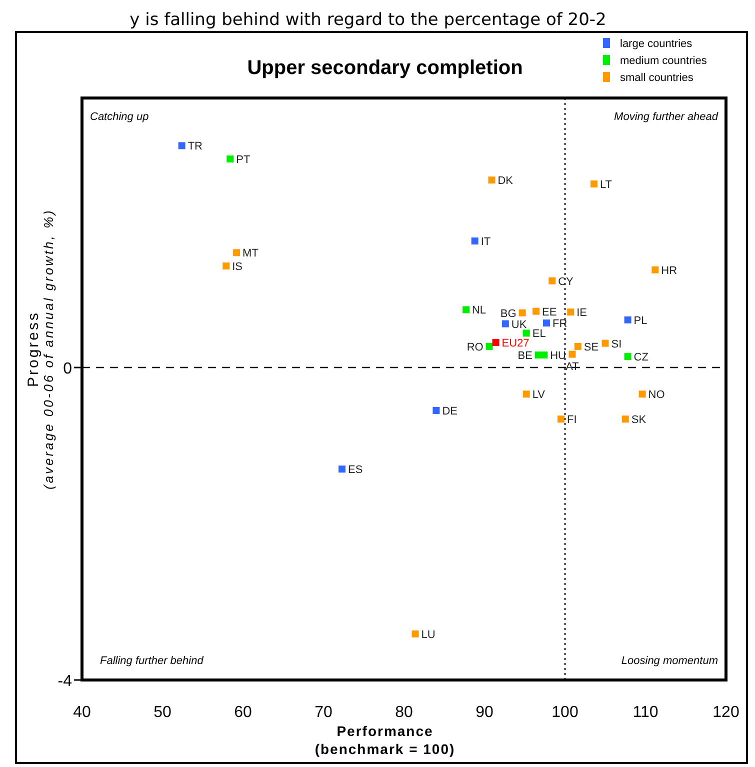 This screenshot has width=755, height=767. What do you see at coordinates (558, 356) in the screenshot?
I see `annotation: HU` at bounding box center [558, 356].